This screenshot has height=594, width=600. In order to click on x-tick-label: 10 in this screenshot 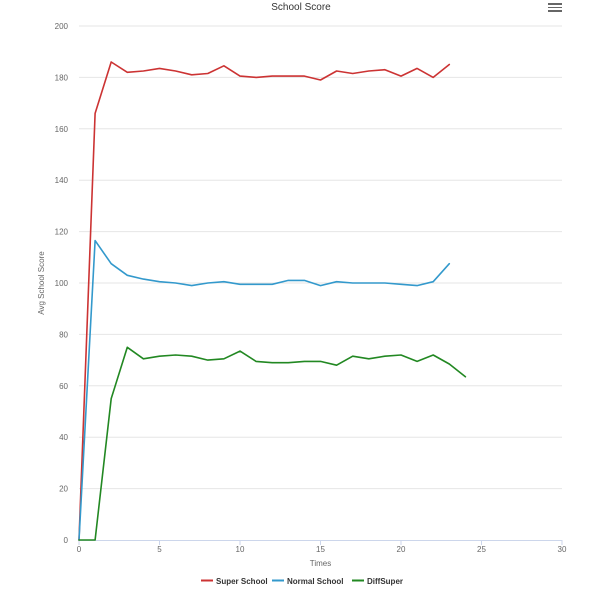, I will do `click(240, 549)`.